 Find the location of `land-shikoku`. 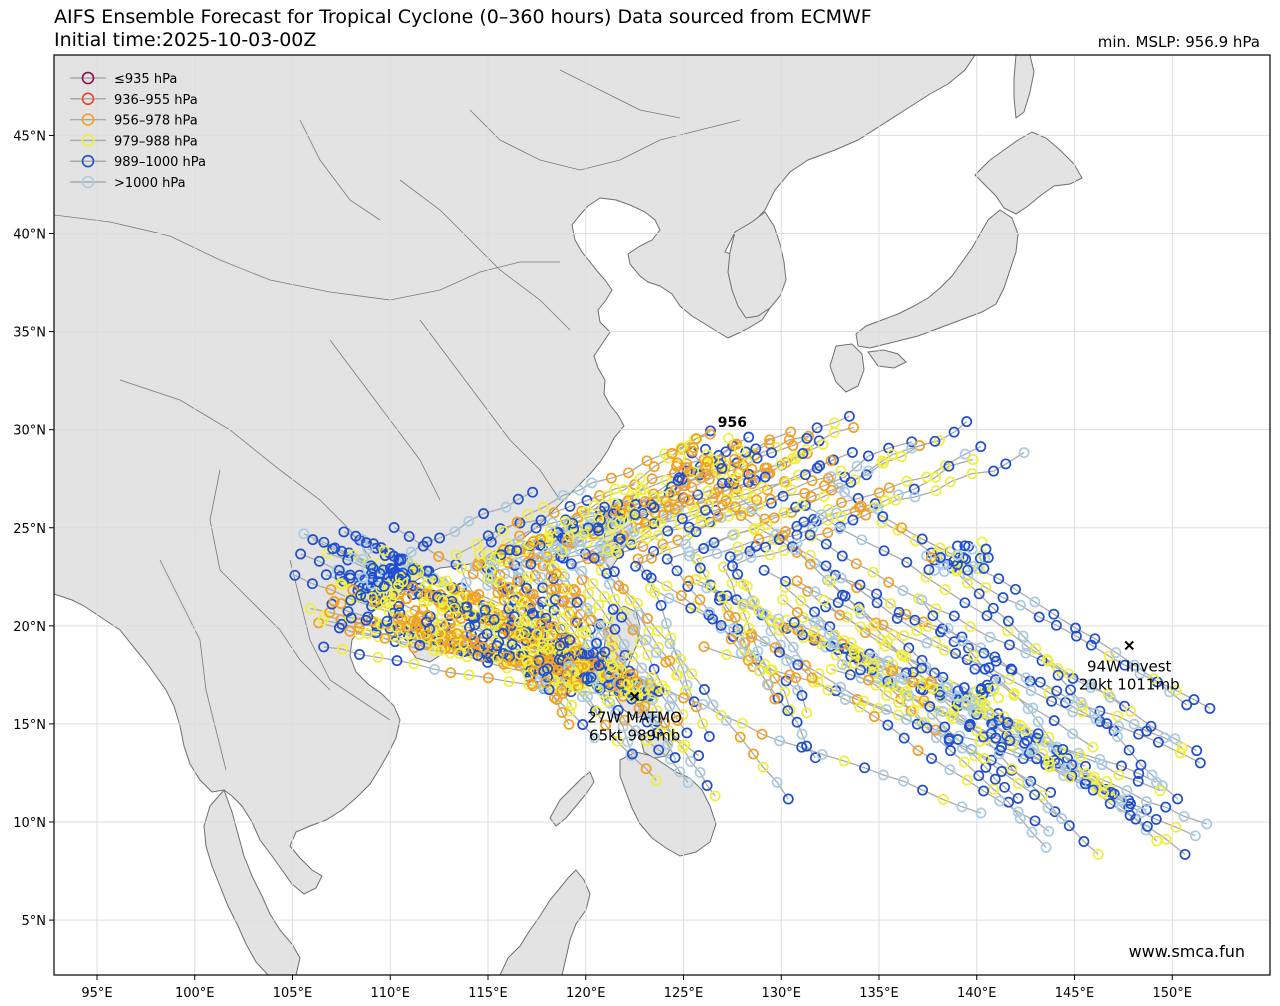

land-shikoku is located at coordinates (887, 359).